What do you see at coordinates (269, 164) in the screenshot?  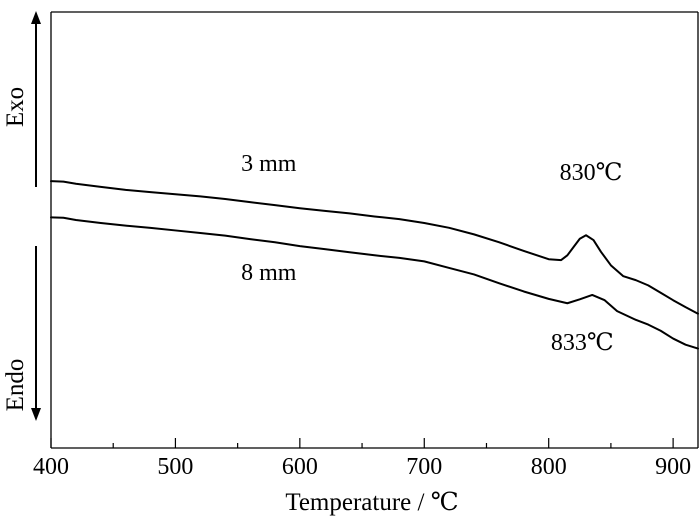 I see `annotation-label-1: 3 mm` at bounding box center [269, 164].